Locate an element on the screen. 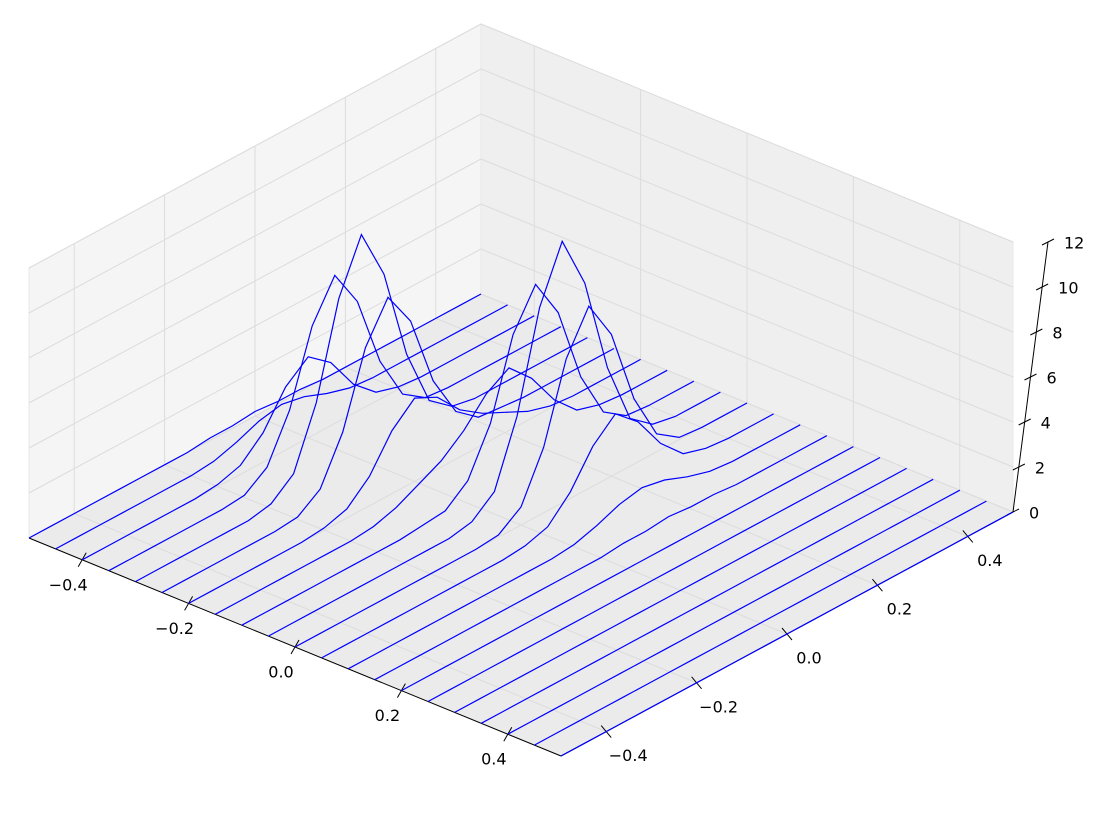  z-tick-label: 12 is located at coordinates (1074, 243).